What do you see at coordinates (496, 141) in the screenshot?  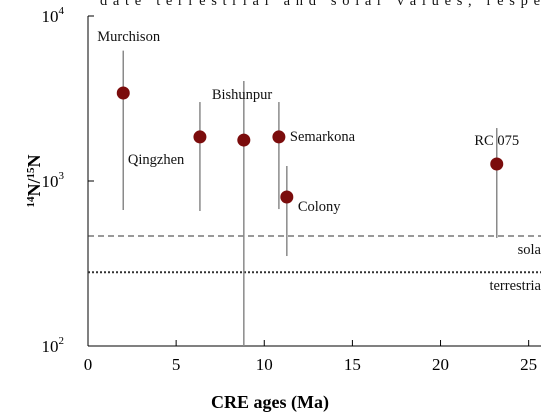 I see `point-label: RC 075` at bounding box center [496, 141].